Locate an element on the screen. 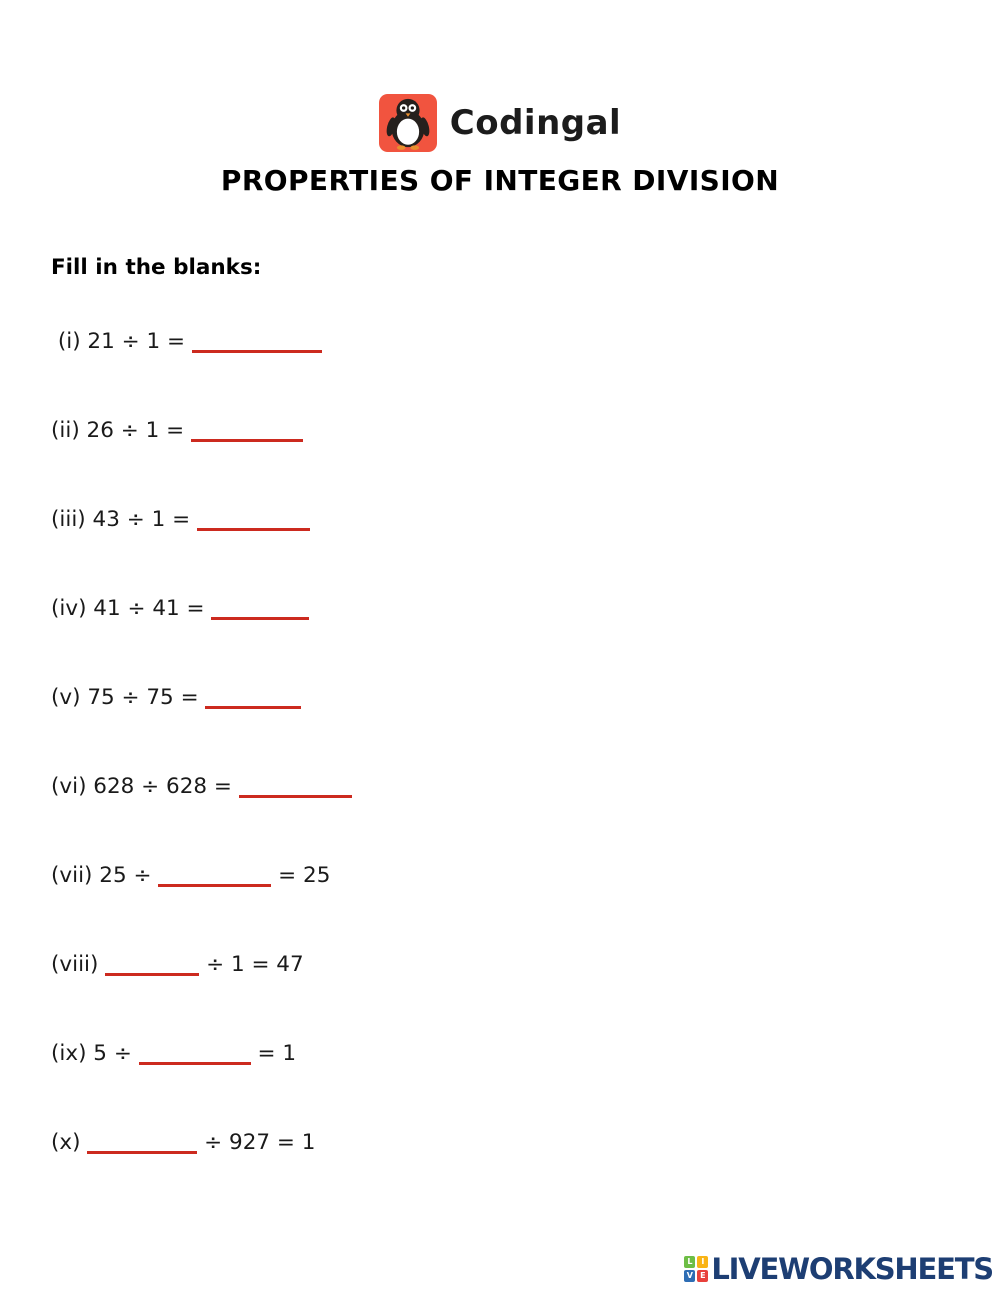  liveworksheets-icon-cell: V is located at coordinates (690, 1276).